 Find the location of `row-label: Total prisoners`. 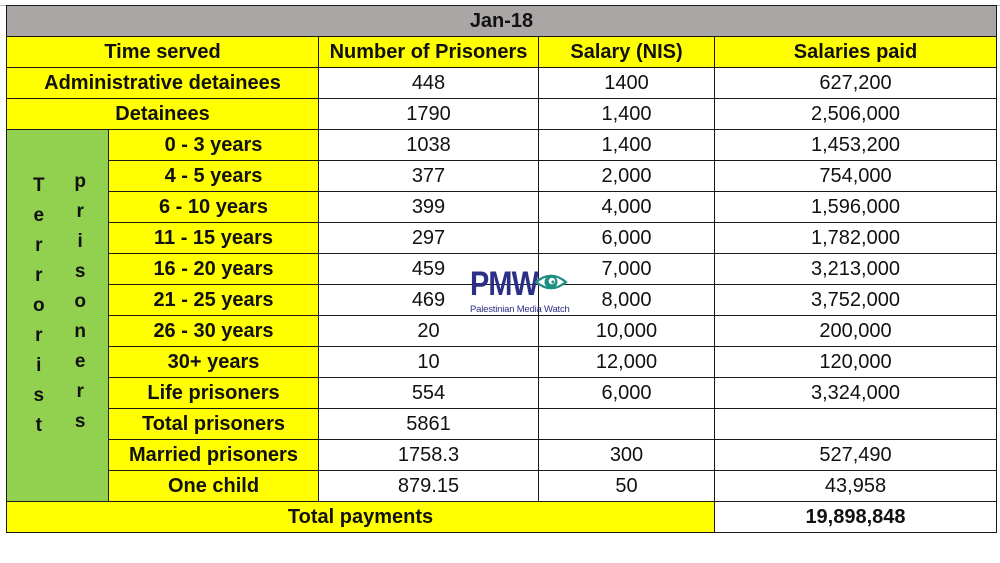

row-label: Total prisoners is located at coordinates (213, 424).